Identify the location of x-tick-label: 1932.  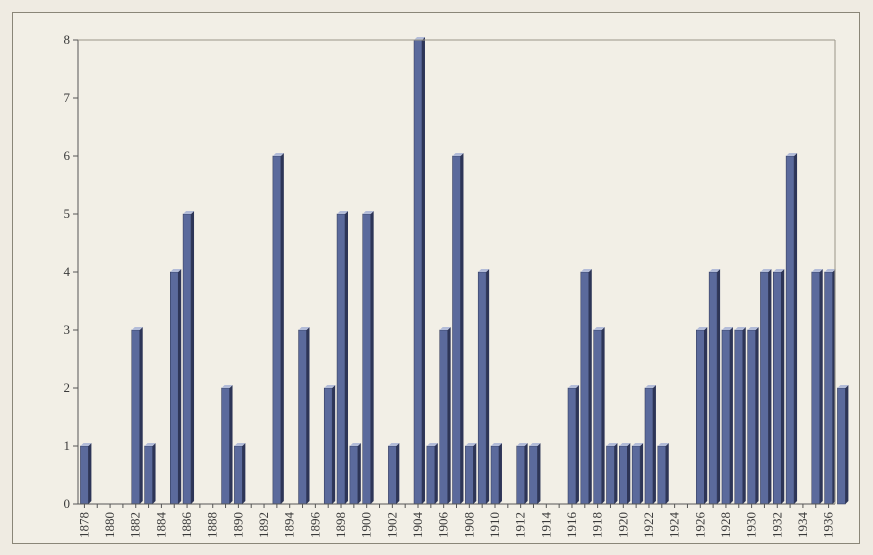
(776, 525).